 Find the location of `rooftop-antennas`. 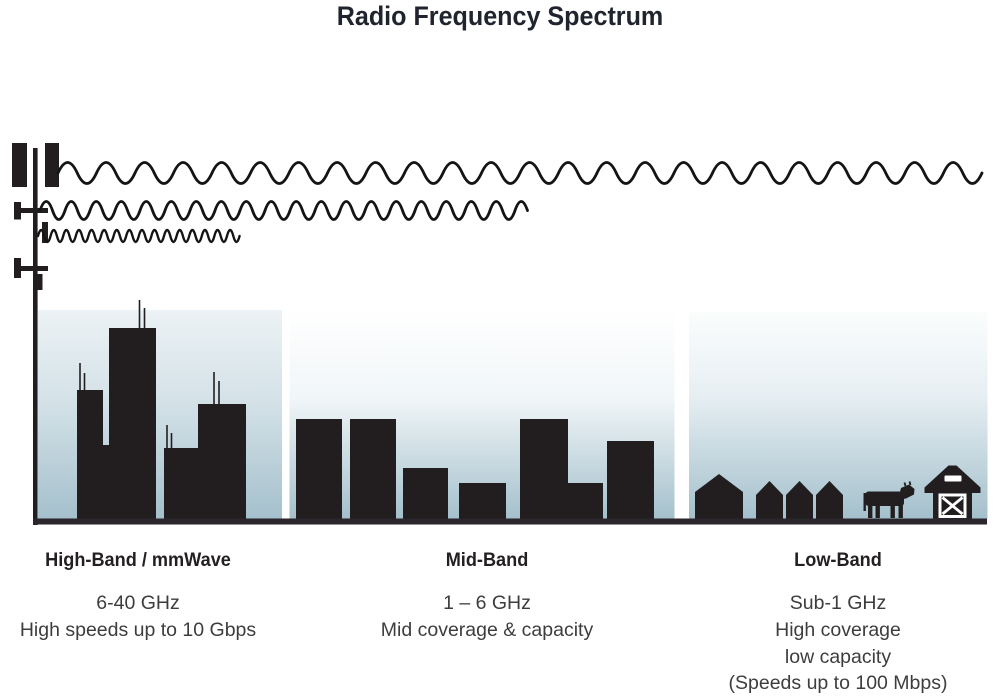

rooftop-antennas is located at coordinates (149, 375).